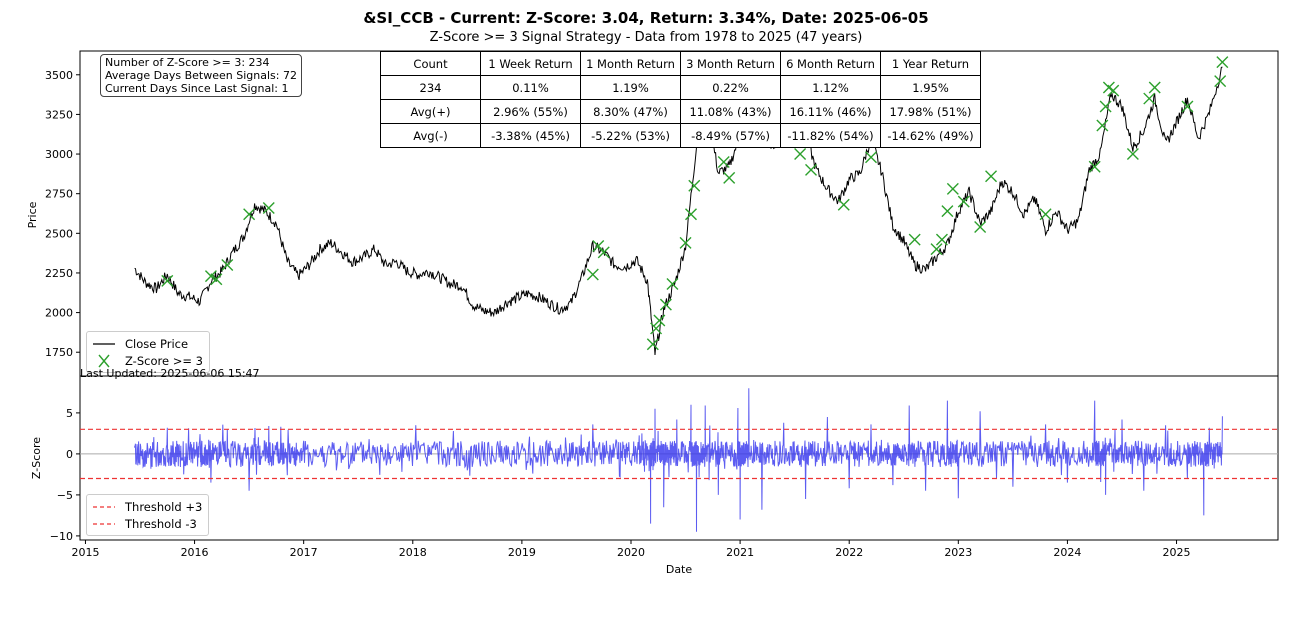 This screenshot has width=1292, height=634. What do you see at coordinates (170, 373) in the screenshot?
I see `last-updated-label: Last Updated: 2025-06-06 15:47` at bounding box center [170, 373].